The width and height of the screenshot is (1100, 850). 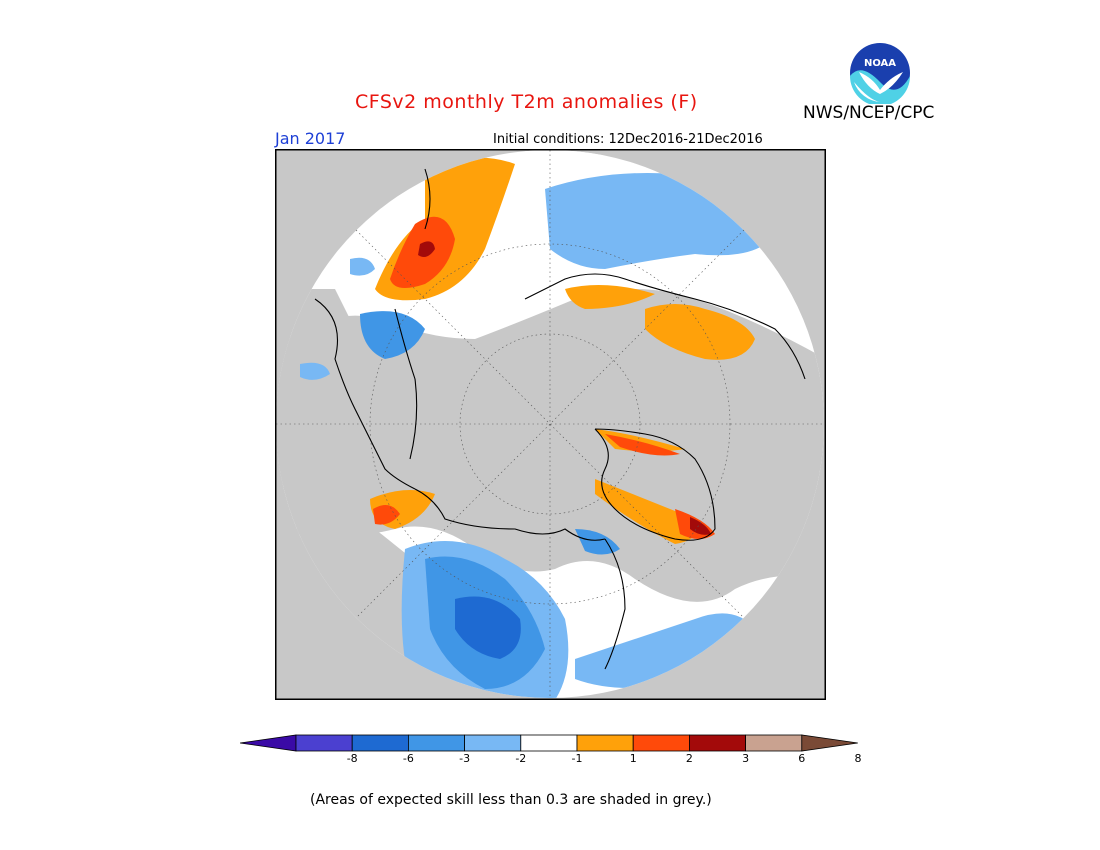 What do you see at coordinates (746, 758) in the screenshot?
I see `legend-tick-label: 3` at bounding box center [746, 758].